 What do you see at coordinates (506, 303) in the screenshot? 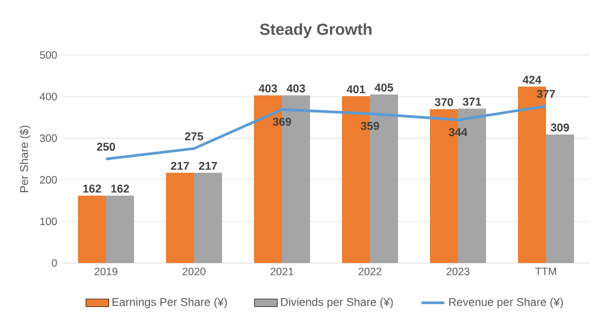
I see `legend-label: Revenue per Share (¥)` at bounding box center [506, 303].